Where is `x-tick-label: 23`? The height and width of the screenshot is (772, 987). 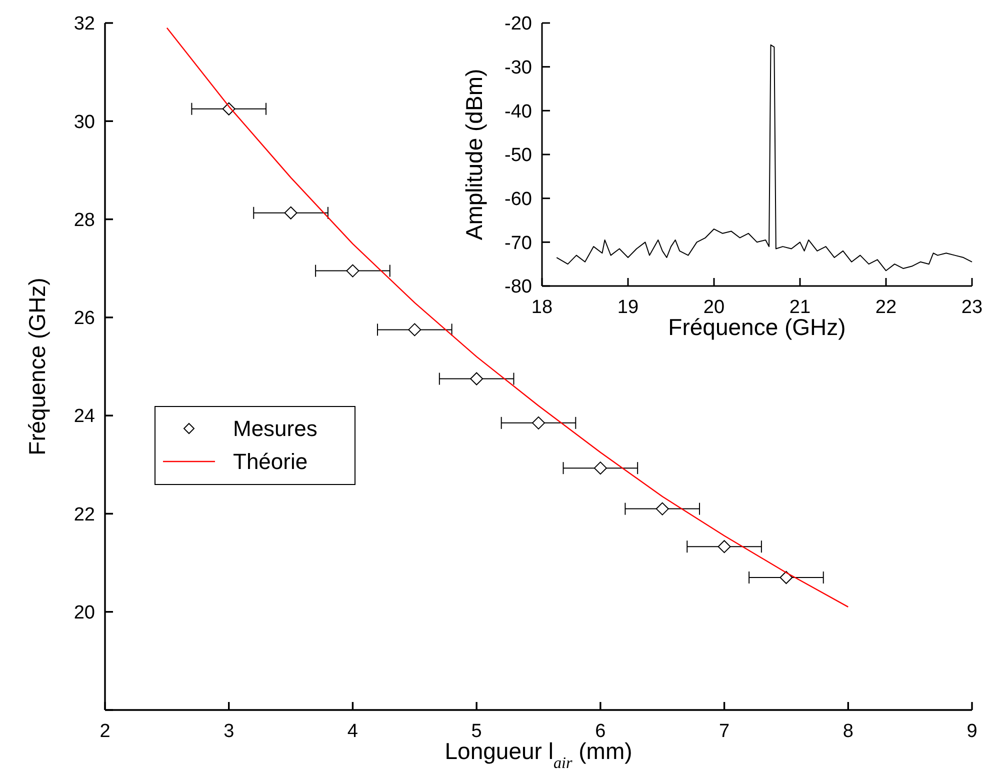
x-tick-label: 23 is located at coordinates (972, 307).